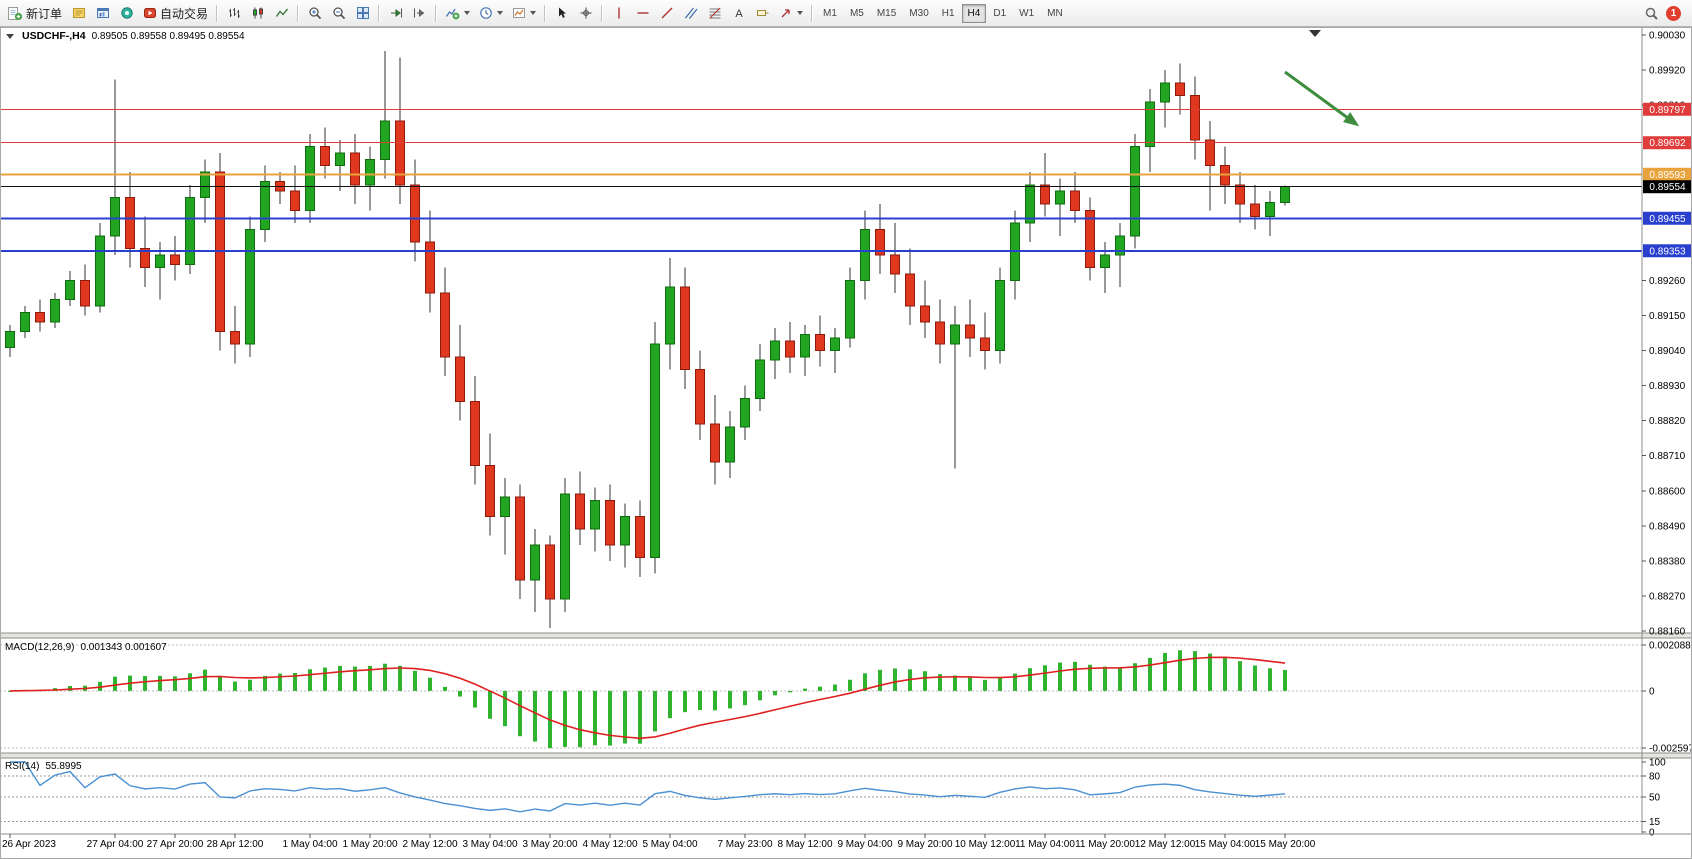 This screenshot has width=1692, height=859. What do you see at coordinates (999, 13) in the screenshot?
I see `timeframe-d1-button: D1` at bounding box center [999, 13].